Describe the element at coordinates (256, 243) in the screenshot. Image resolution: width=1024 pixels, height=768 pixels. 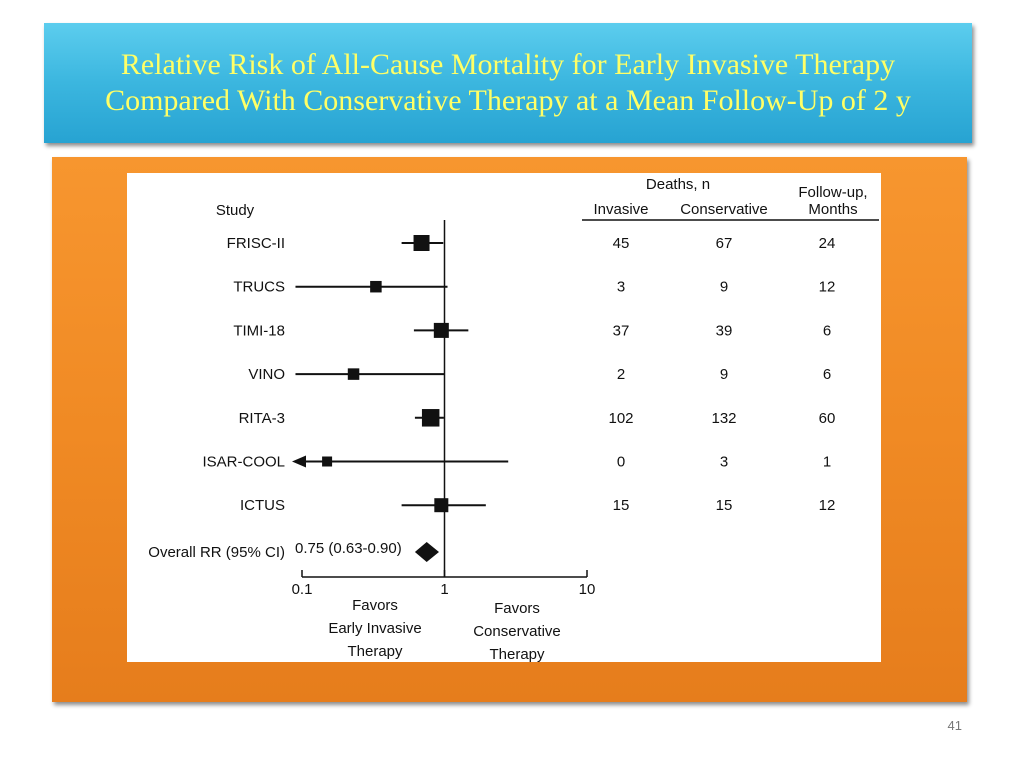
I see `study-label: FRISC-II` at that location.